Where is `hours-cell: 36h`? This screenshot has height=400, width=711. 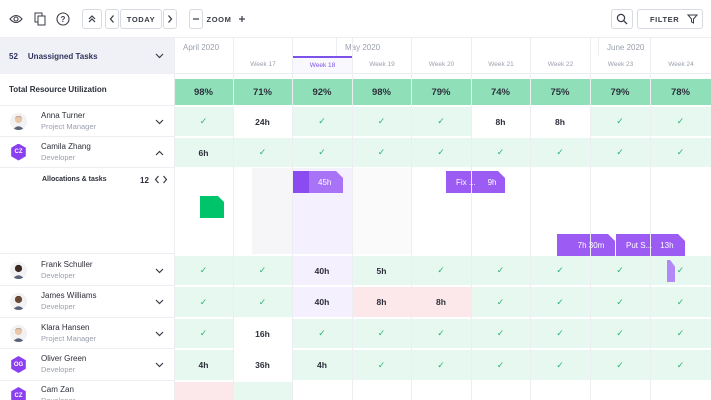 hours-cell: 36h is located at coordinates (262, 365).